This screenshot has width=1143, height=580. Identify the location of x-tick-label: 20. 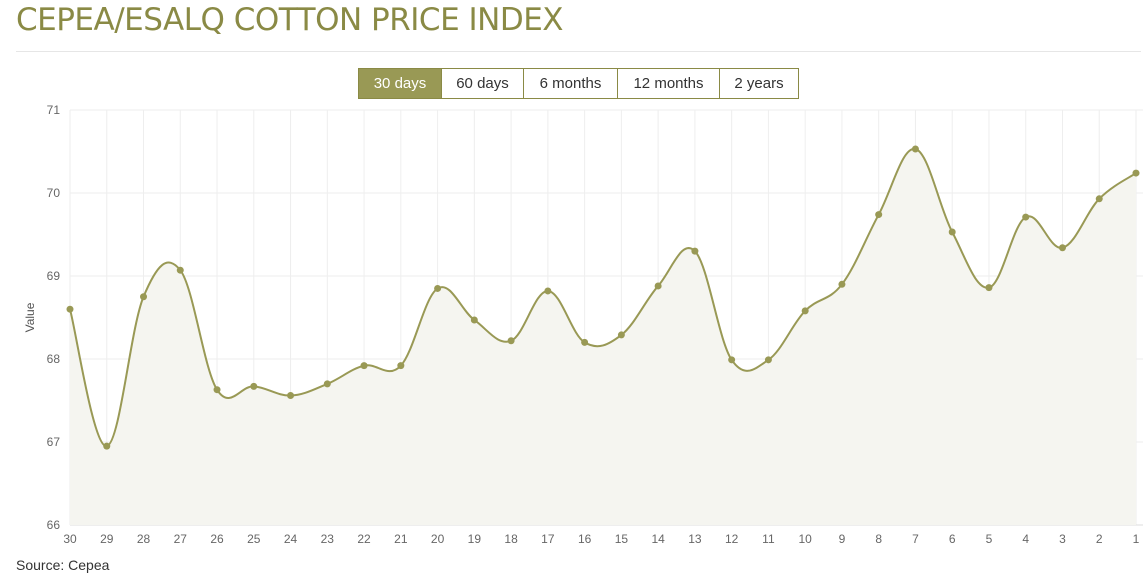
(438, 539).